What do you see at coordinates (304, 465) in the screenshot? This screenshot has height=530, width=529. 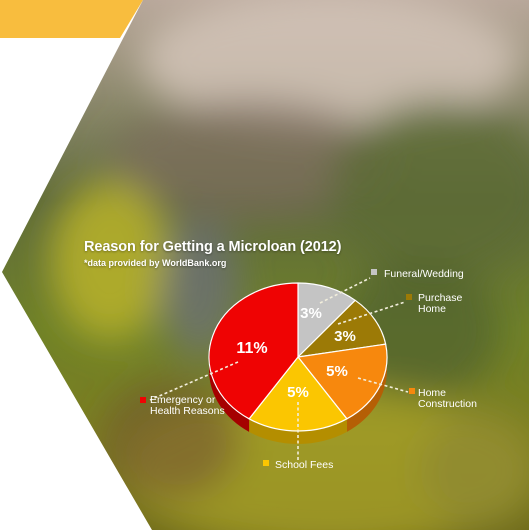 I see `label-school-fees: School Fees` at bounding box center [304, 465].